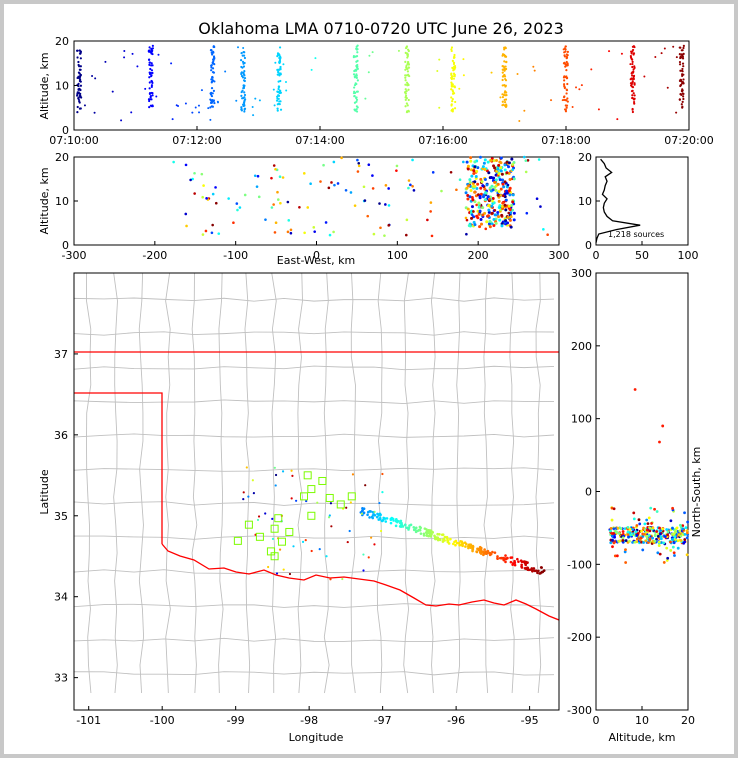  Describe the element at coordinates (88, 720) in the screenshot. I see `longitude-tick-label: -101` at that location.